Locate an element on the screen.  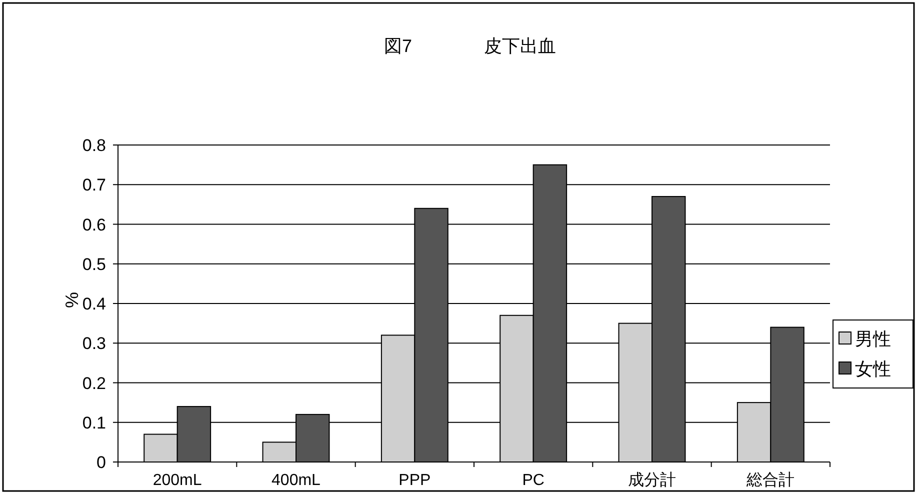
y-tick-label: 0.2 is located at coordinates (94, 383).